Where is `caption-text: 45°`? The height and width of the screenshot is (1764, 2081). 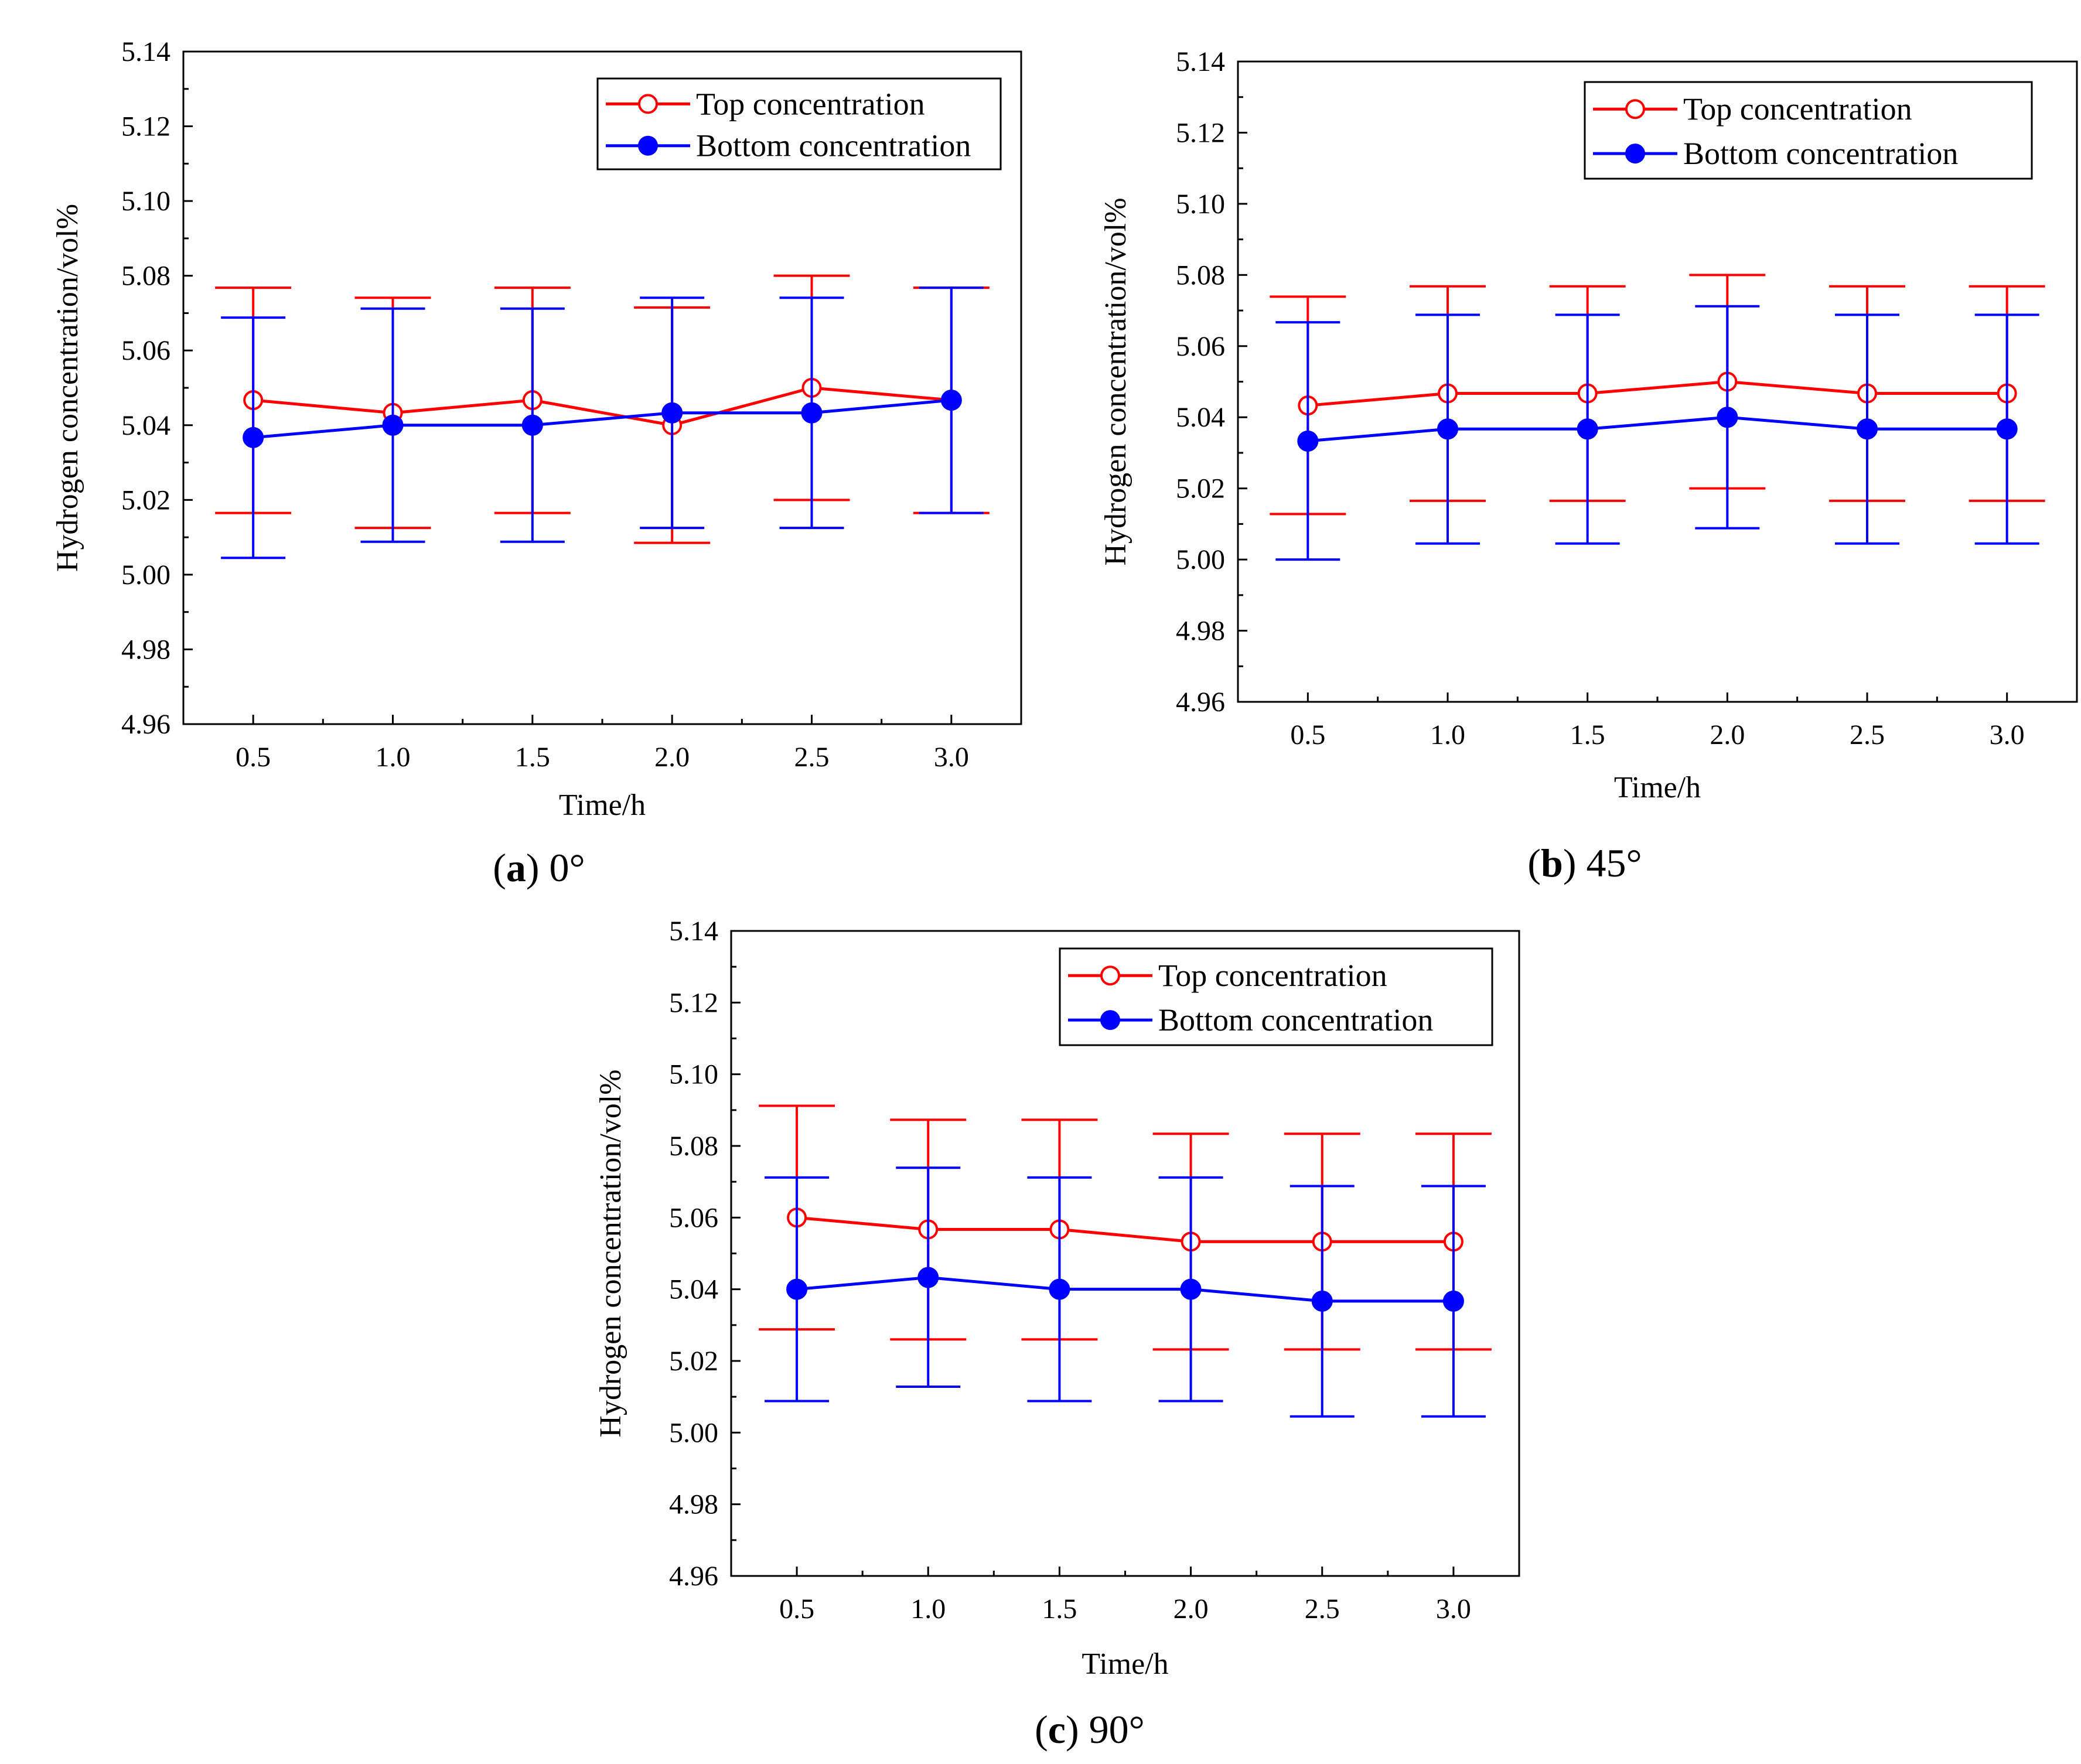
caption-text: 45° is located at coordinates (1614, 863).